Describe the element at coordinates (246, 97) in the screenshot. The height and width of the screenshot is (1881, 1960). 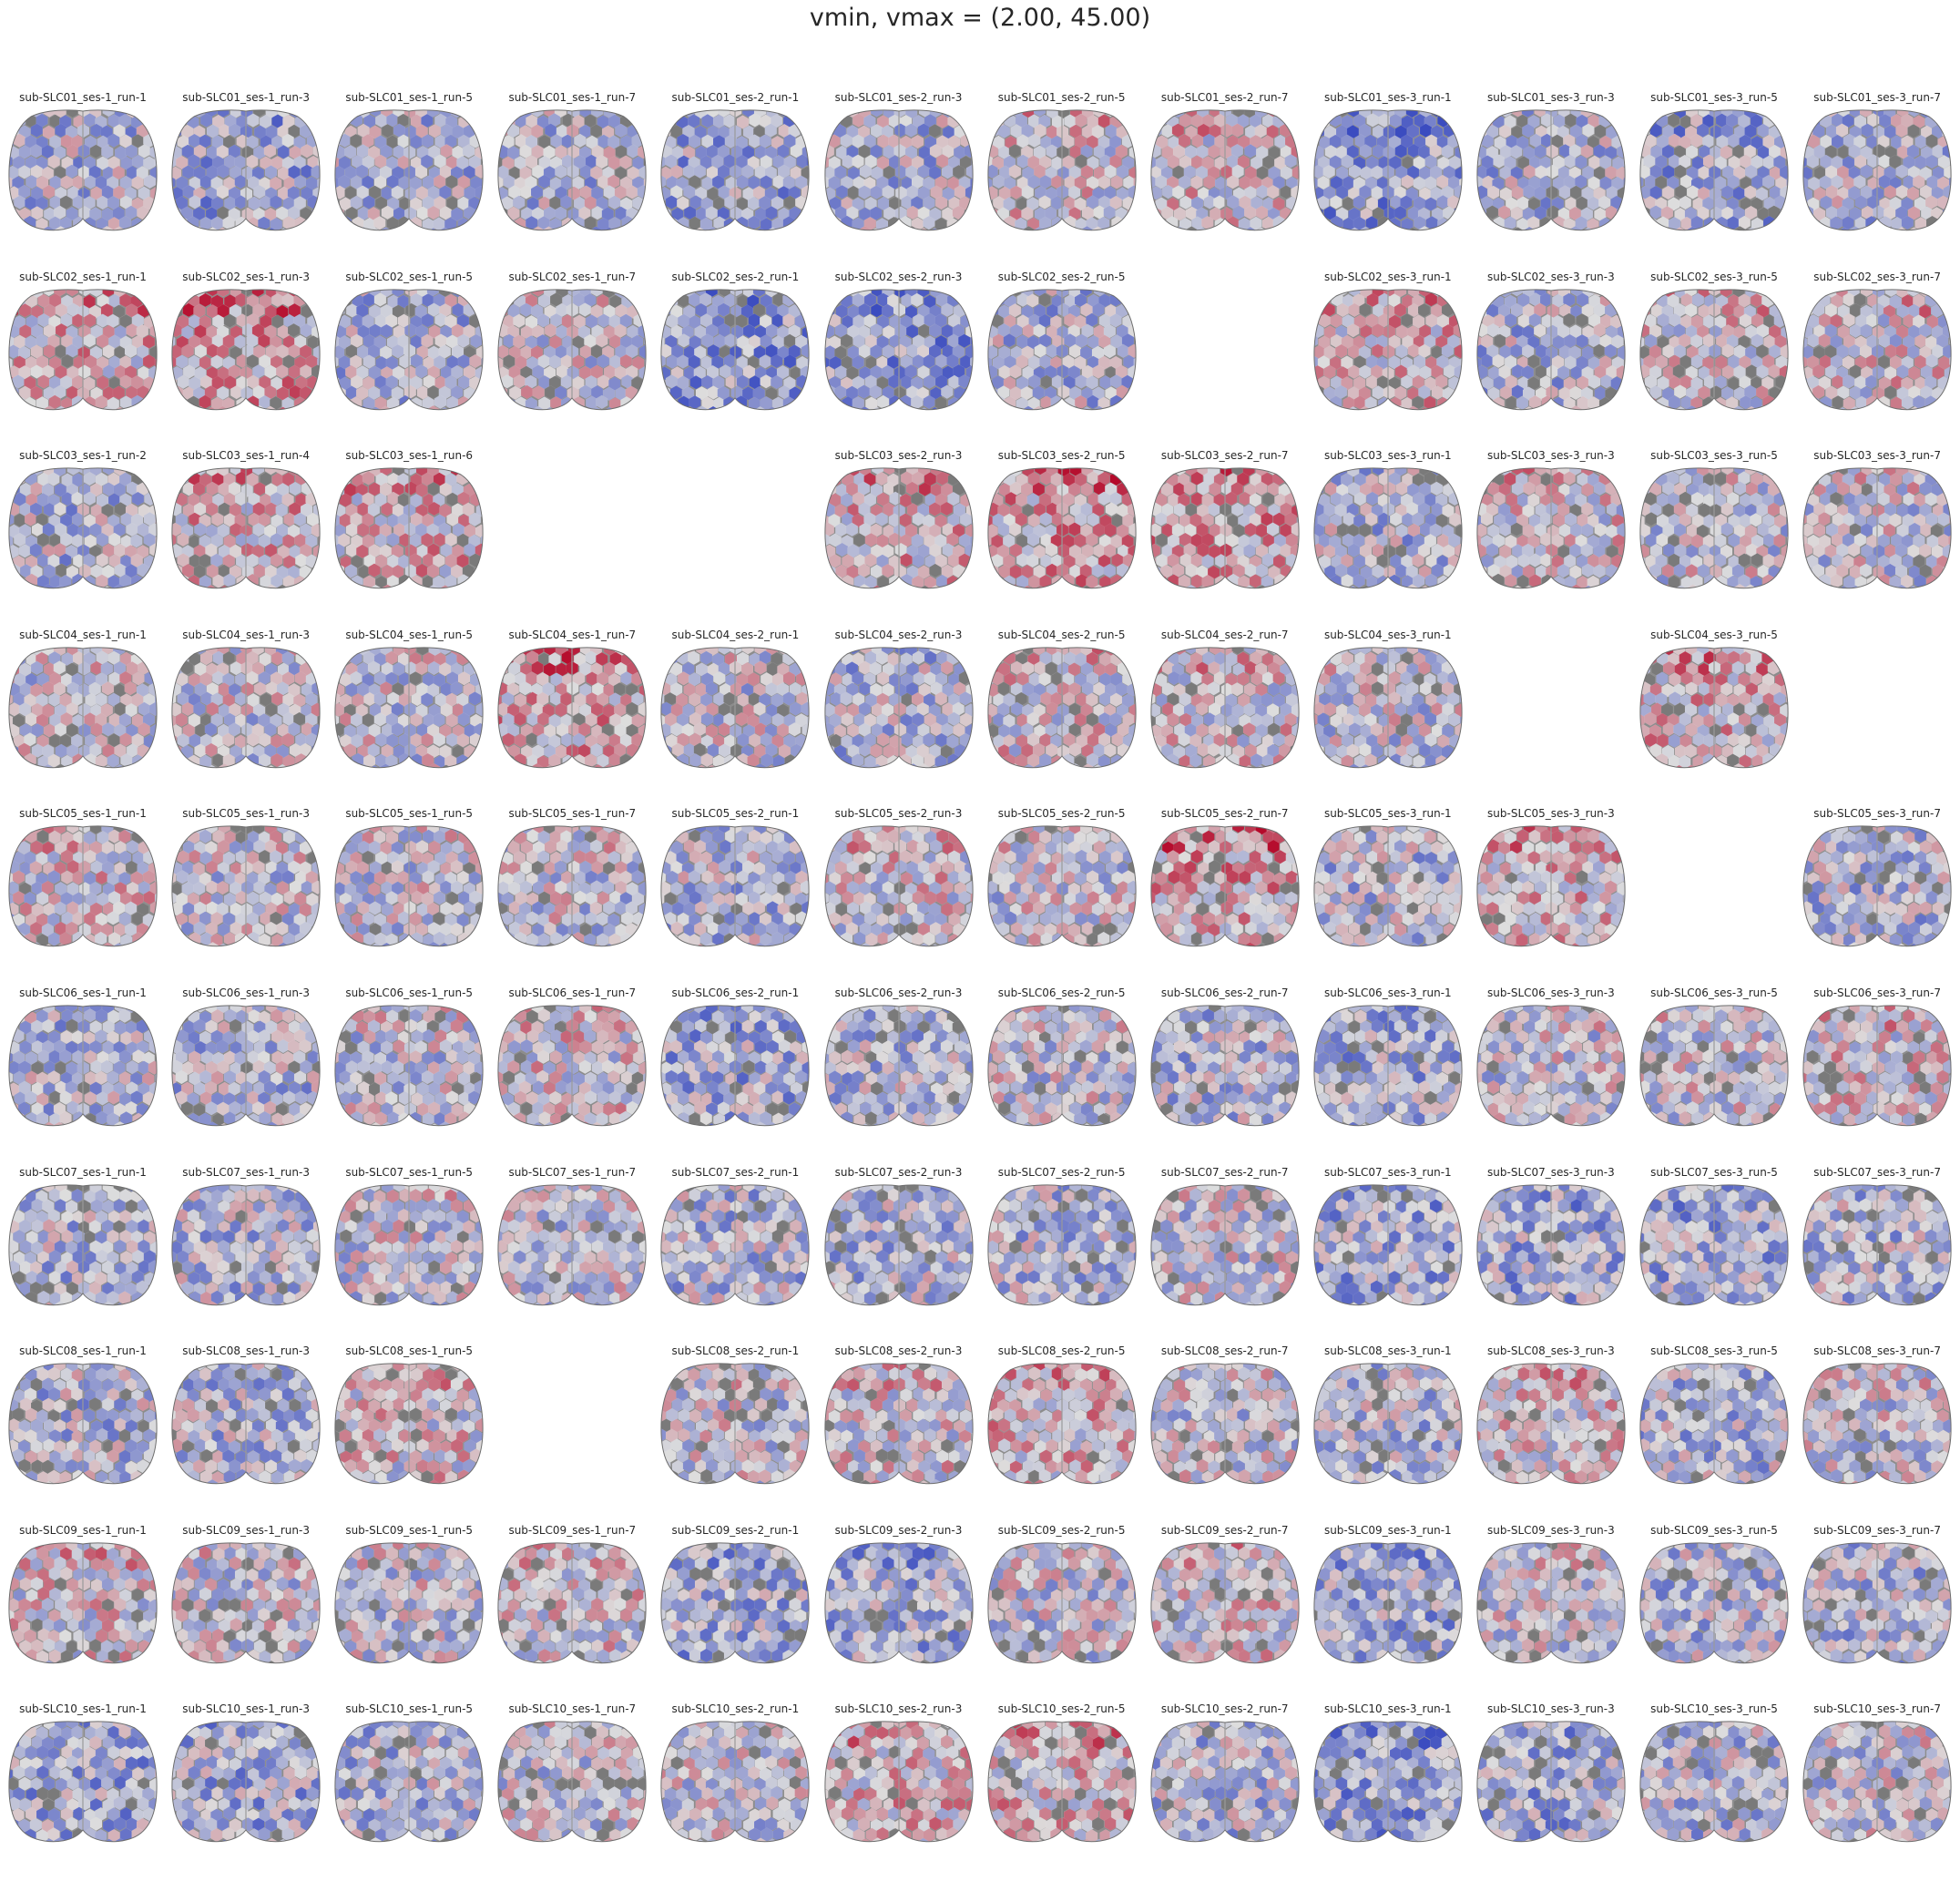
I see `panel-title: sub-SLC01_ses-1_run-3` at that location.